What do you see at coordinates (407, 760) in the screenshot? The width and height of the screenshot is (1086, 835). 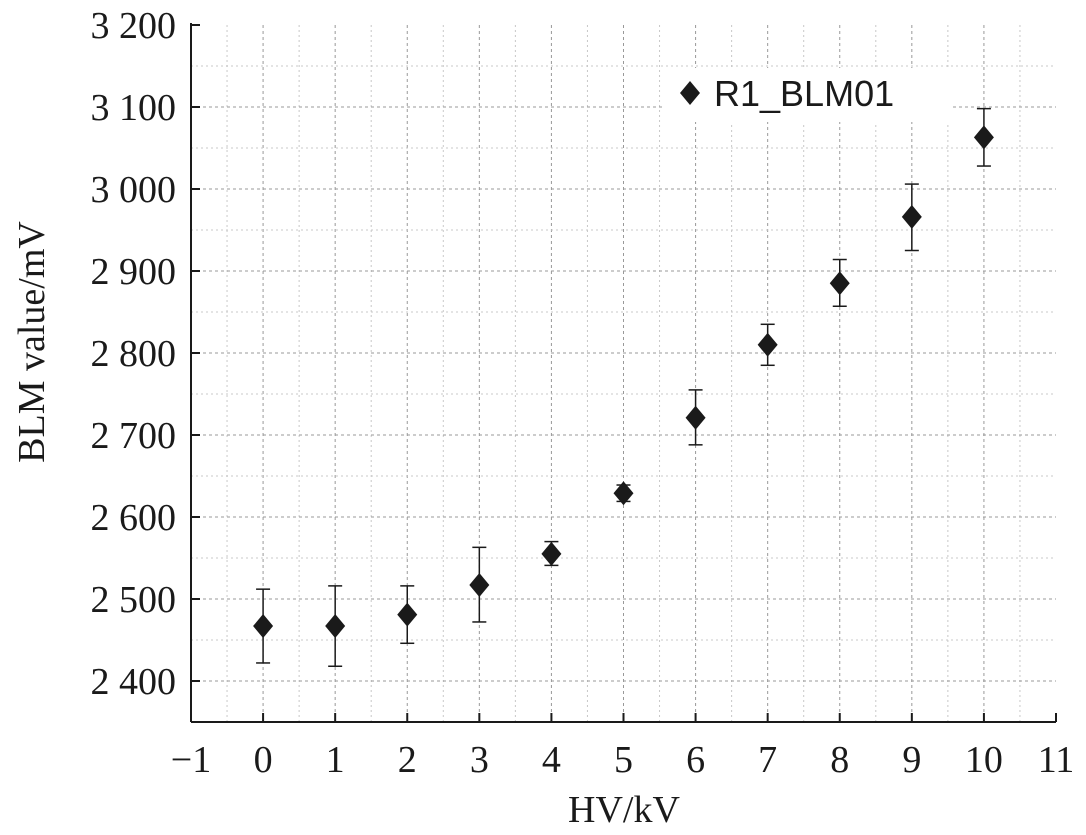 I see `x-tick-label: 2` at bounding box center [407, 760].